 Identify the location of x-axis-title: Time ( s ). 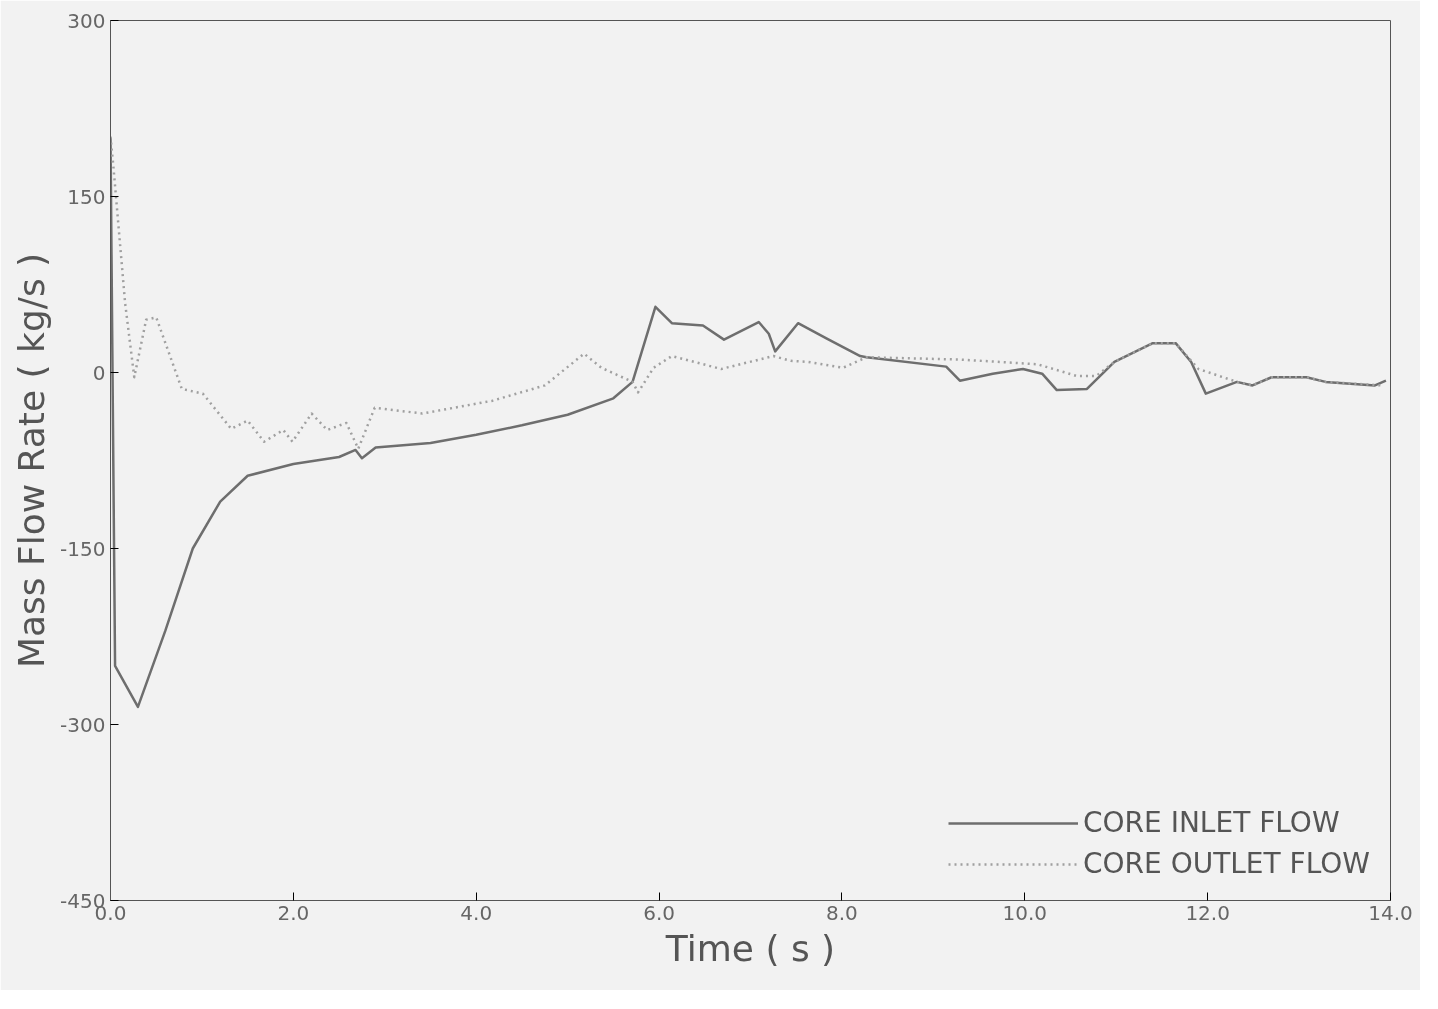
(750, 948).